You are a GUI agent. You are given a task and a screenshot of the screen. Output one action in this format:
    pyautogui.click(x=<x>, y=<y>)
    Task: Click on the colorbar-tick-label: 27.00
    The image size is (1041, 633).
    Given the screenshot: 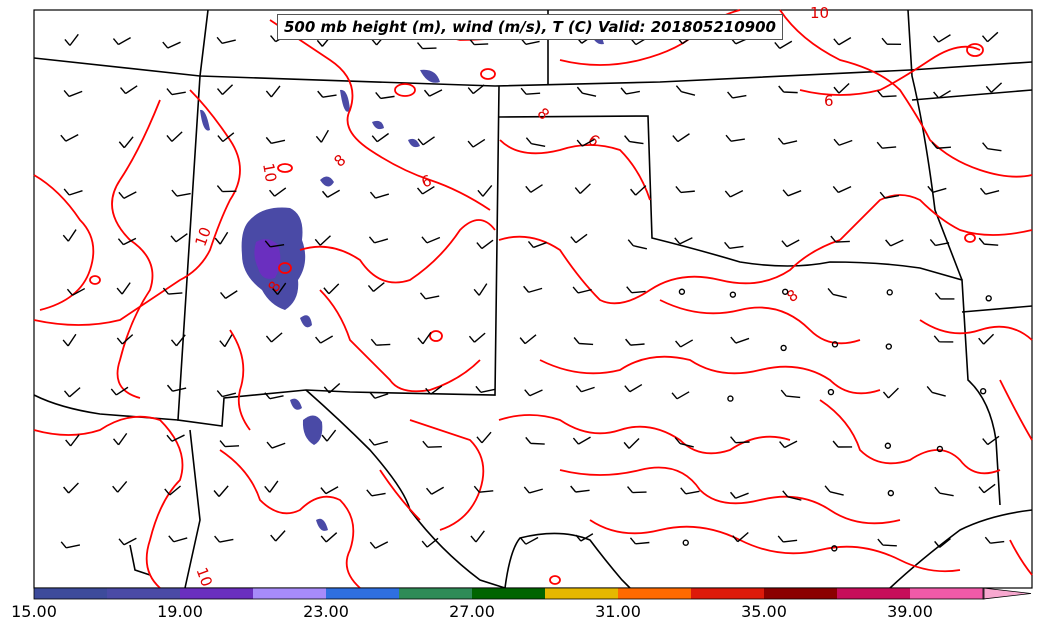 What is the action you would take?
    pyautogui.click(x=472, y=611)
    